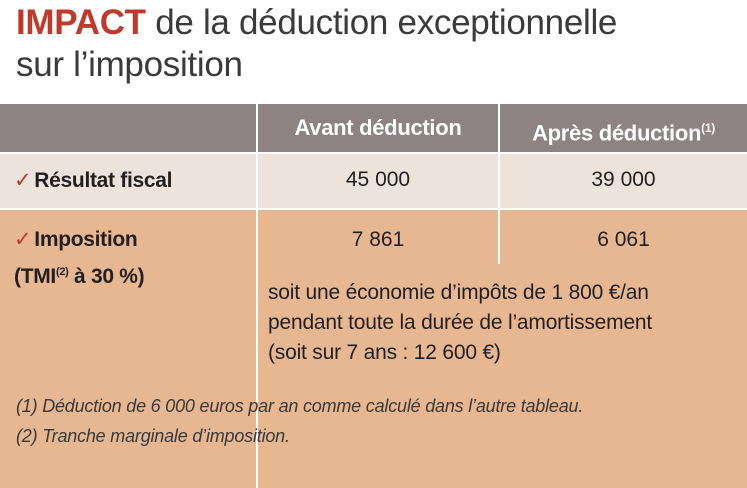 This screenshot has width=747, height=488. Describe the element at coordinates (458, 292) in the screenshot. I see `savings-line1: soit une économie d’impôts de 1 800 €/an` at that location.